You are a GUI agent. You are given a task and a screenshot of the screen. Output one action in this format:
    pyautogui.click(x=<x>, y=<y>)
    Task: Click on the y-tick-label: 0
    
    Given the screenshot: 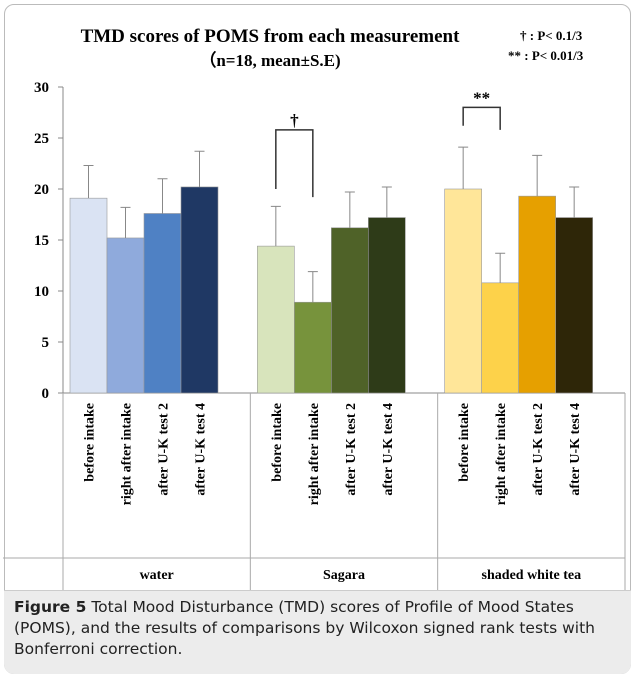 What is the action you would take?
    pyautogui.click(x=46, y=394)
    